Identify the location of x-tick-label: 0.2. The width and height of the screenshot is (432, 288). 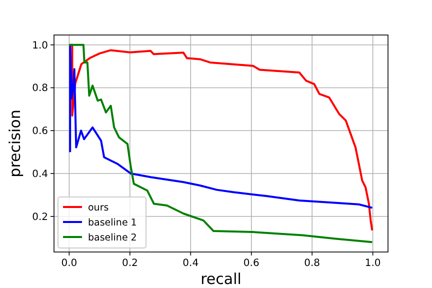
(130, 263).